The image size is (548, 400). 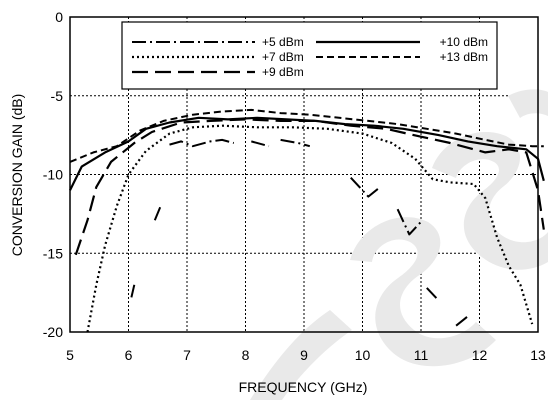 I want to click on x-tick-label: 8, so click(x=246, y=355).